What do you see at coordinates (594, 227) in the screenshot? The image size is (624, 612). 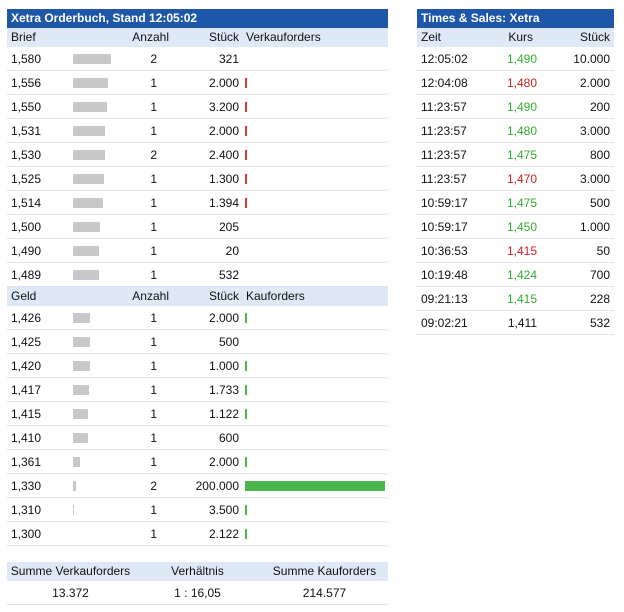 I see `trade-qty: 1.000` at bounding box center [594, 227].